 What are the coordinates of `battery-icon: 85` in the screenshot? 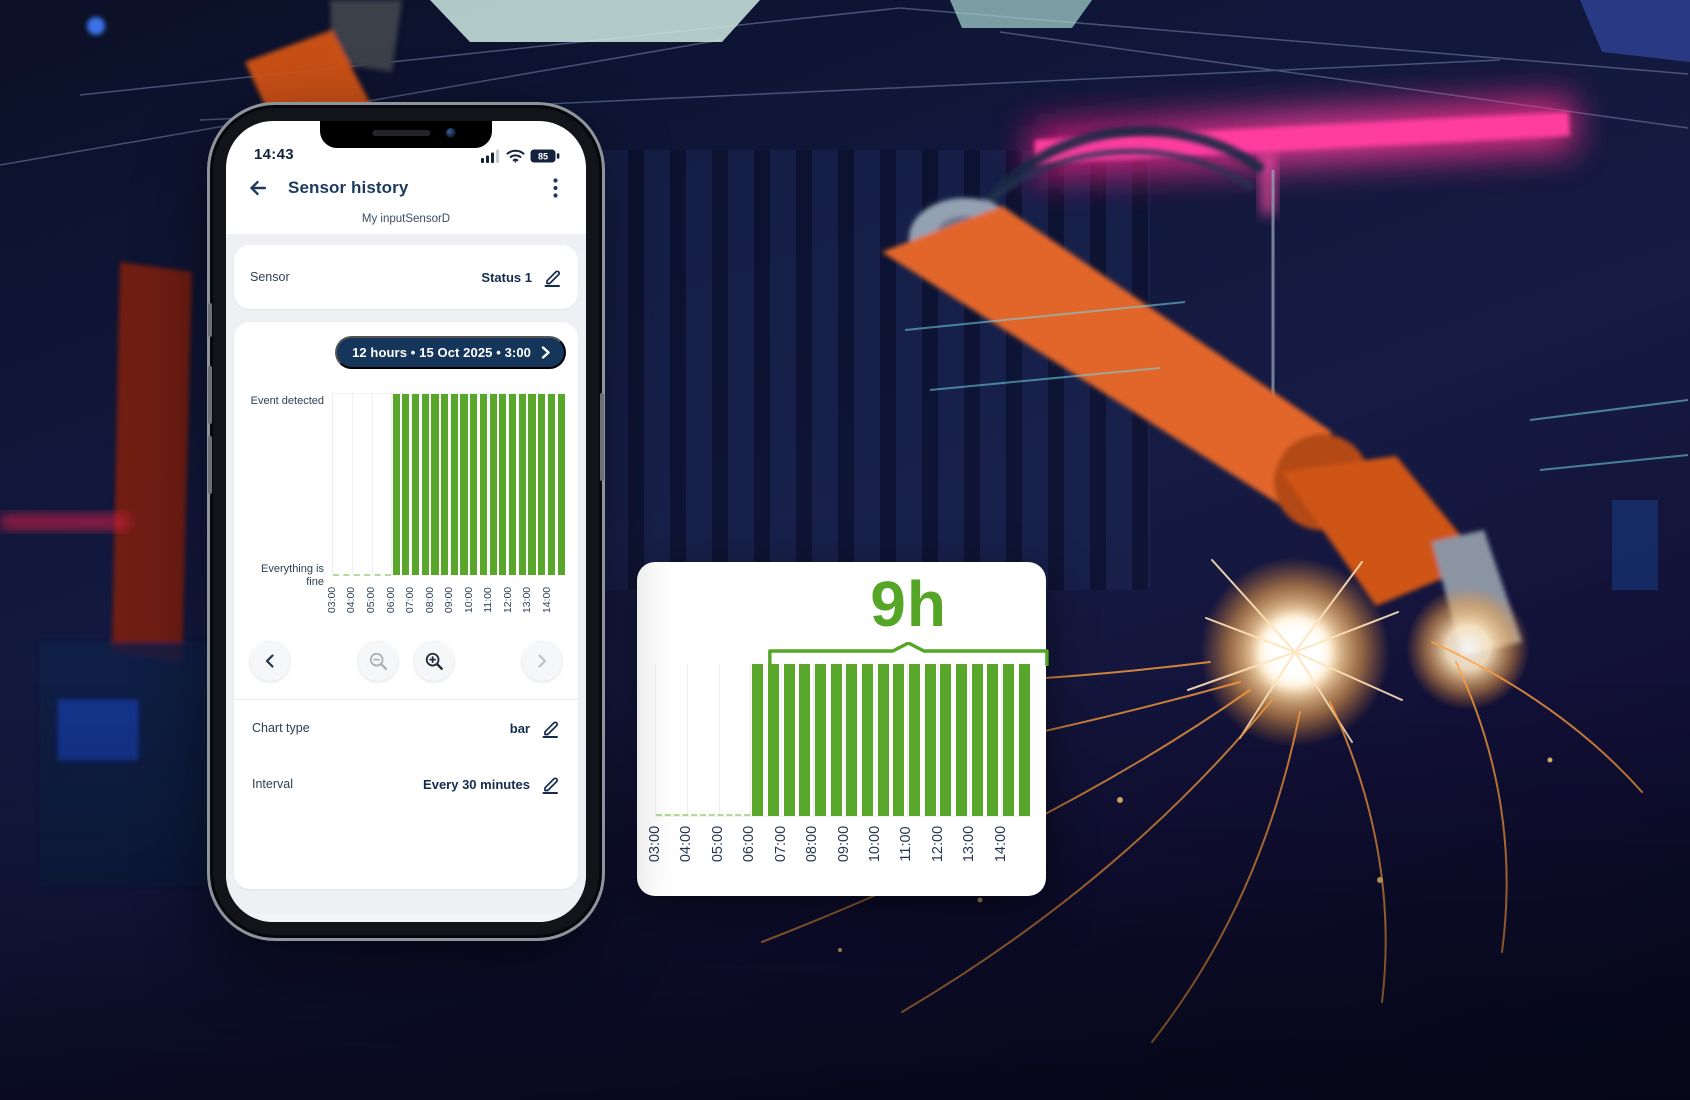 It's located at (545, 156).